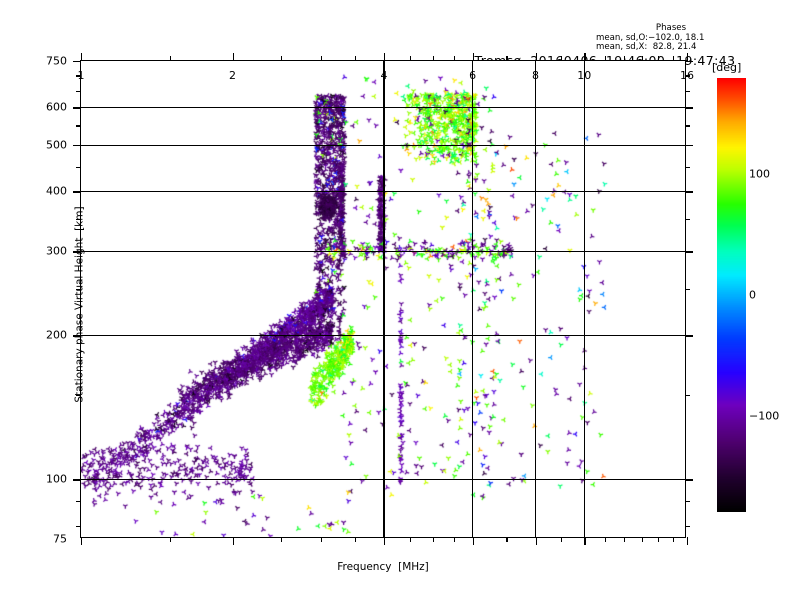  What do you see at coordinates (473, 75) in the screenshot?
I see `x-tick-label-6: 6` at bounding box center [473, 75].